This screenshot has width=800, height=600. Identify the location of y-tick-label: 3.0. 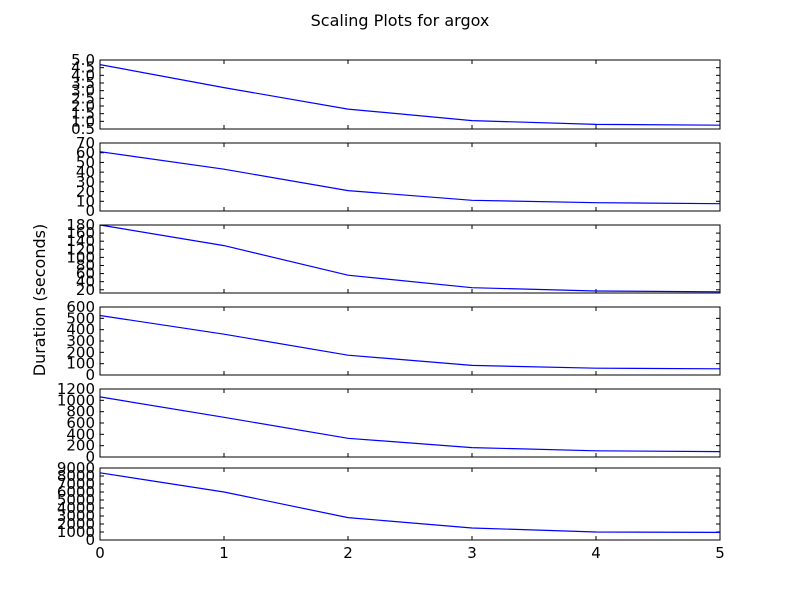
(83, 91).